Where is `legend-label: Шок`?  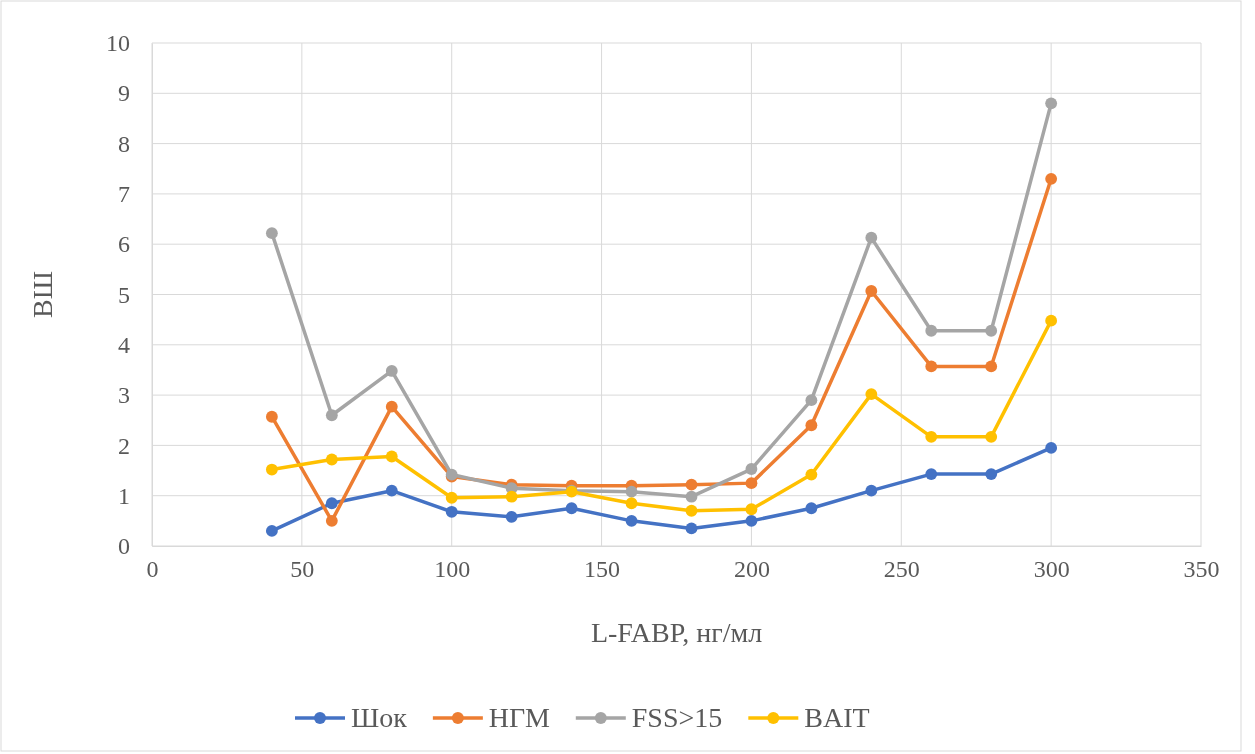
legend-label: Шок is located at coordinates (379, 717).